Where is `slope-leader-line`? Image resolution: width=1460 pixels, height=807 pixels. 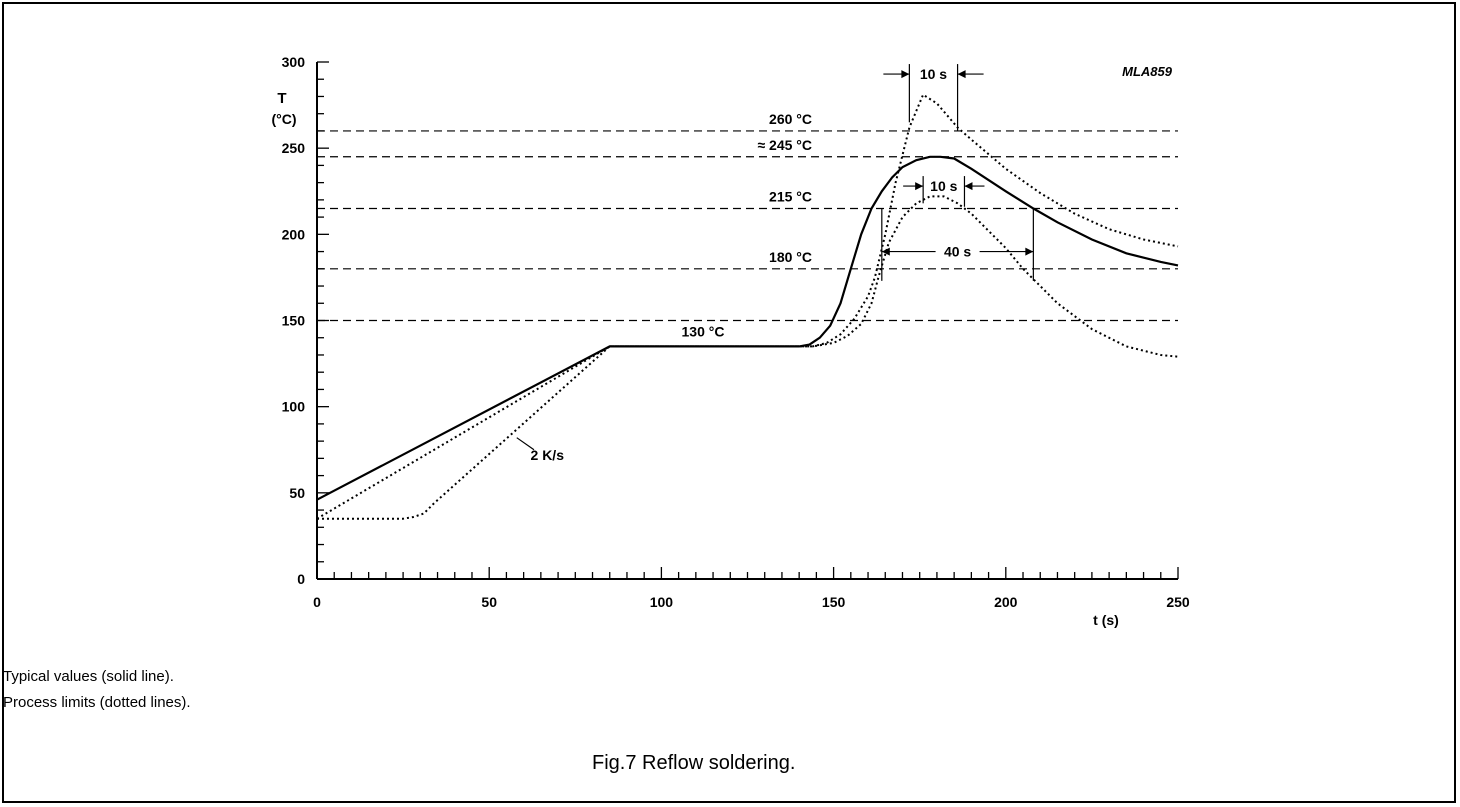 slope-leader-line is located at coordinates (525, 444).